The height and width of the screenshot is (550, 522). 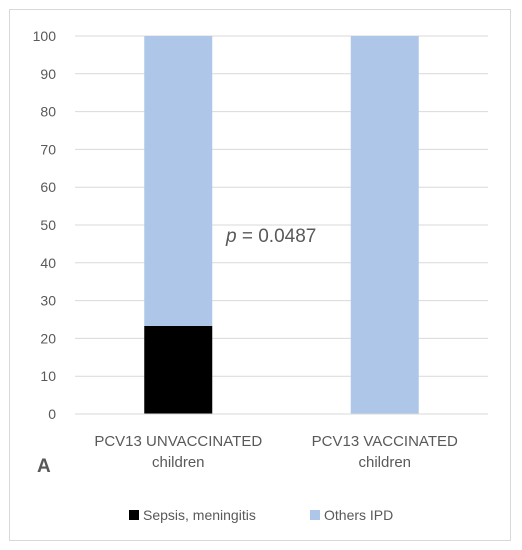 I want to click on p-value-annotation: p = 0.0487, so click(x=270, y=236).